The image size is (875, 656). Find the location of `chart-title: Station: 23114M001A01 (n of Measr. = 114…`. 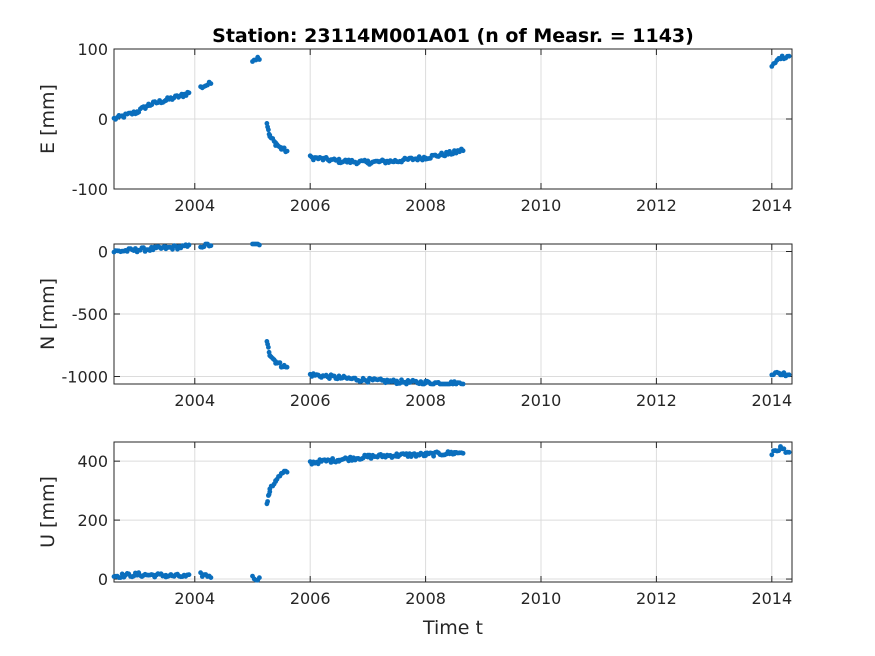

chart-title: Station: 23114M001A01 (n of Measr. = 114… is located at coordinates (453, 36).